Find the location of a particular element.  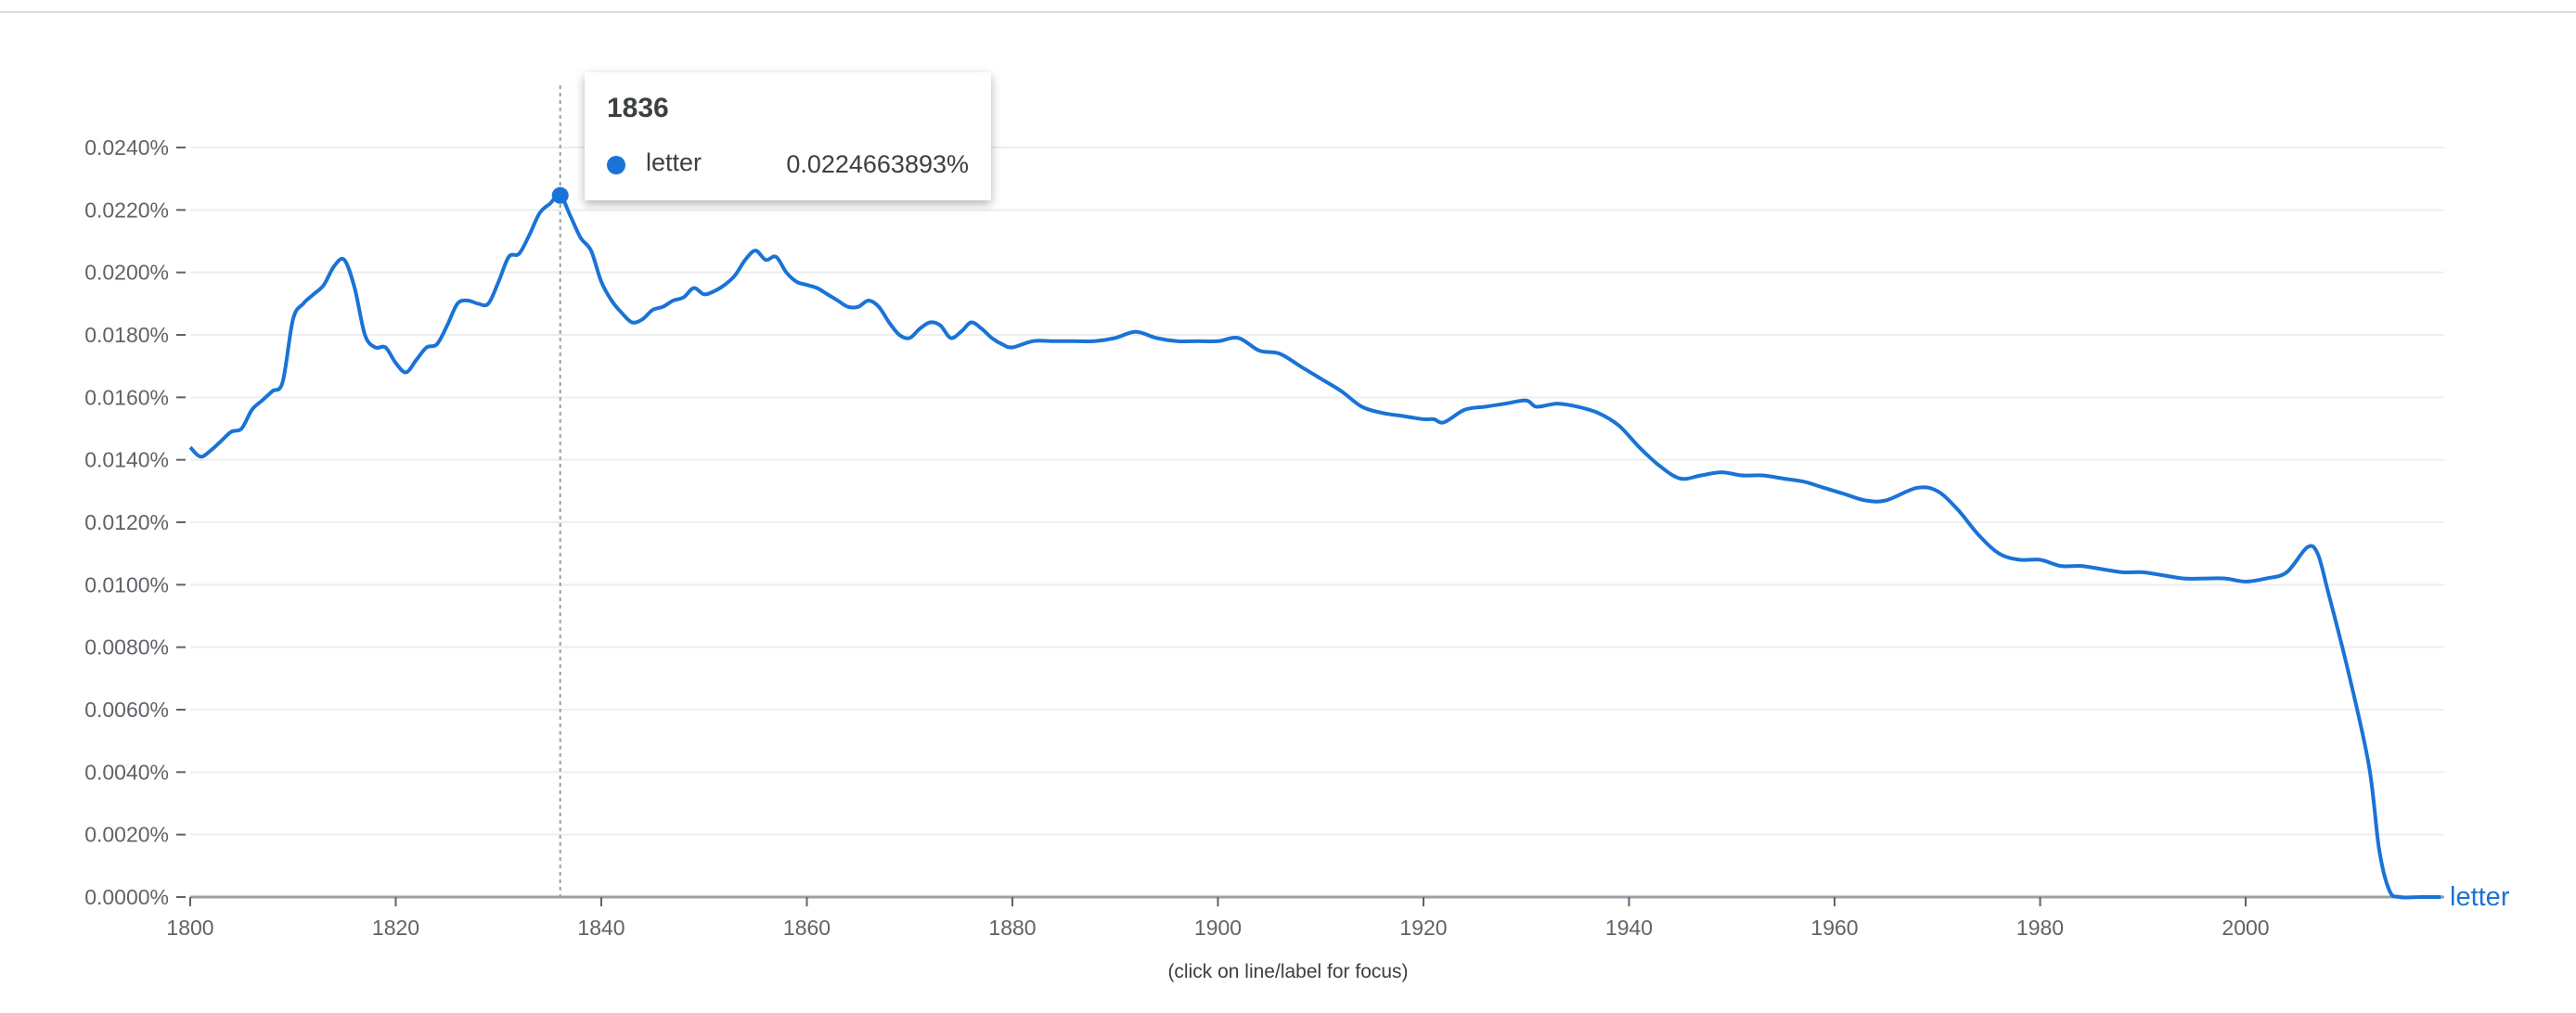

y-tick-label: 0.0240% is located at coordinates (126, 147).